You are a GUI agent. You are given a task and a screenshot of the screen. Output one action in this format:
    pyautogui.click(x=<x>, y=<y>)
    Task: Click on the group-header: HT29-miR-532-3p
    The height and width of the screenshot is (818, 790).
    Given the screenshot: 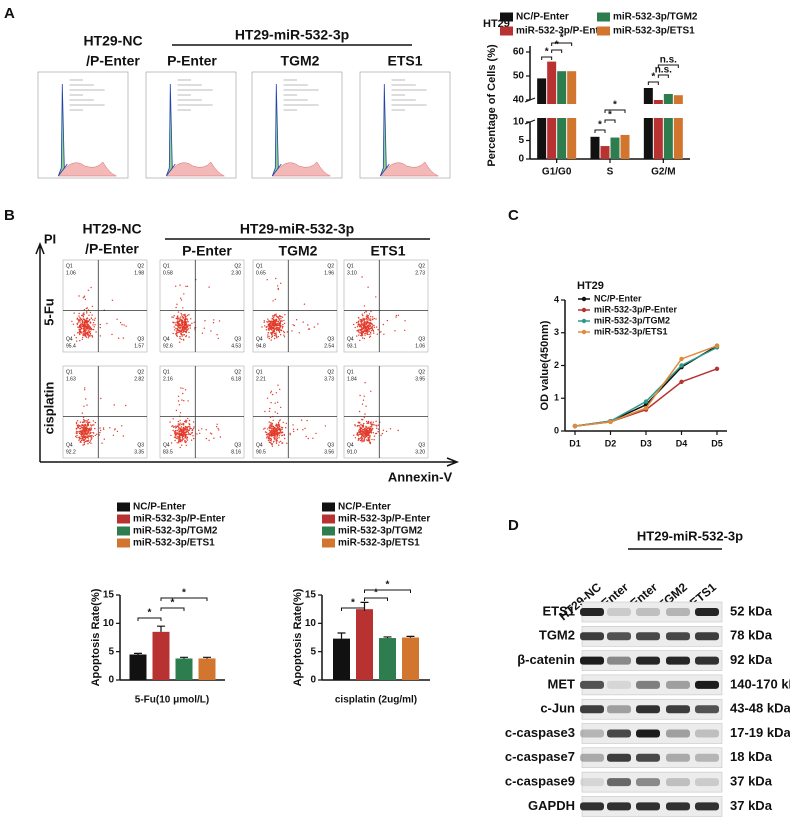 What is the action you would take?
    pyautogui.click(x=297, y=229)
    